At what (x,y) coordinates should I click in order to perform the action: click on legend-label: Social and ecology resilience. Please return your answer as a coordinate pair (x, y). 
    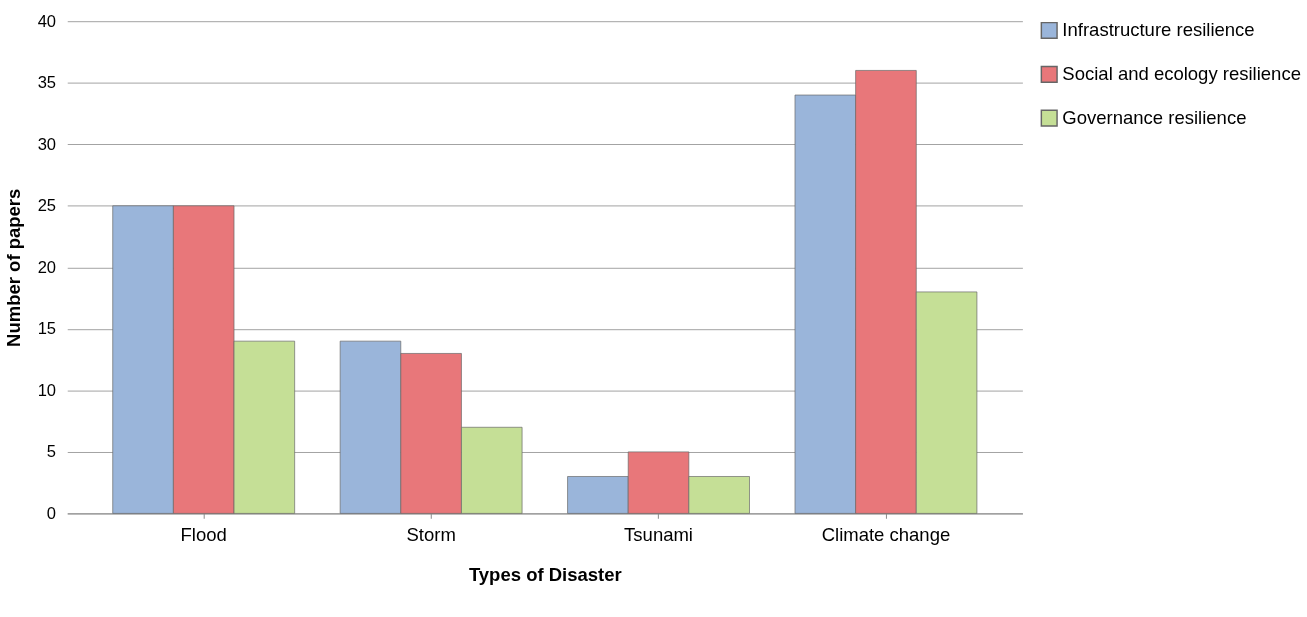
    Looking at the image, I should click on (1181, 74).